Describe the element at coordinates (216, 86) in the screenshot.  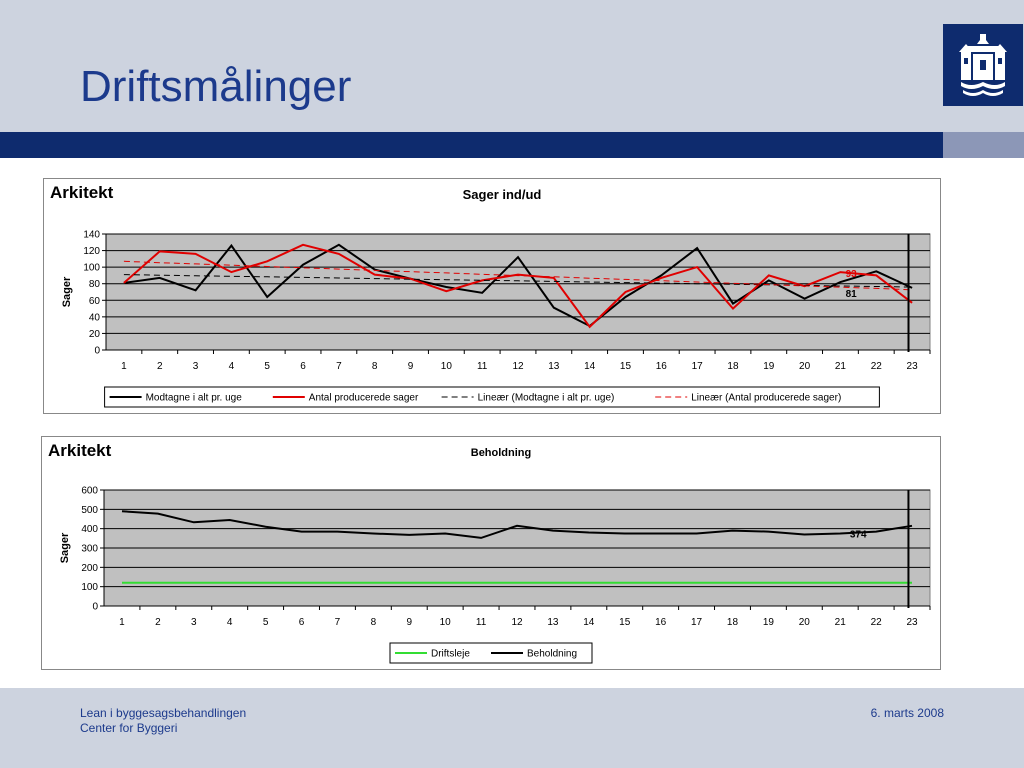
I see `slide-title: Driftsmålinger` at that location.